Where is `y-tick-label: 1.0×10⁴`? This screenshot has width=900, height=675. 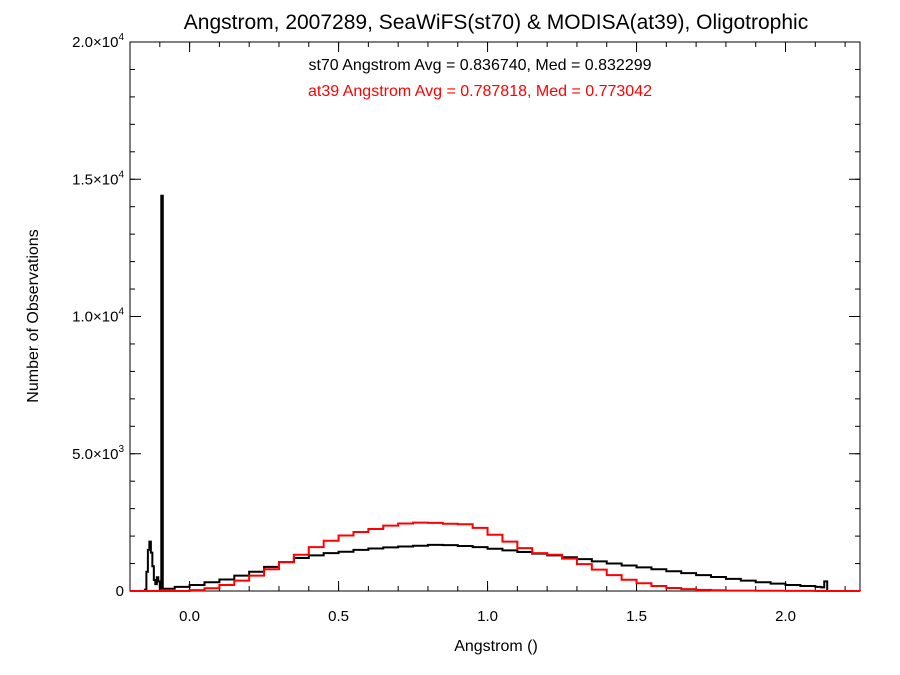 y-tick-label: 1.0×10⁴ is located at coordinates (98, 316).